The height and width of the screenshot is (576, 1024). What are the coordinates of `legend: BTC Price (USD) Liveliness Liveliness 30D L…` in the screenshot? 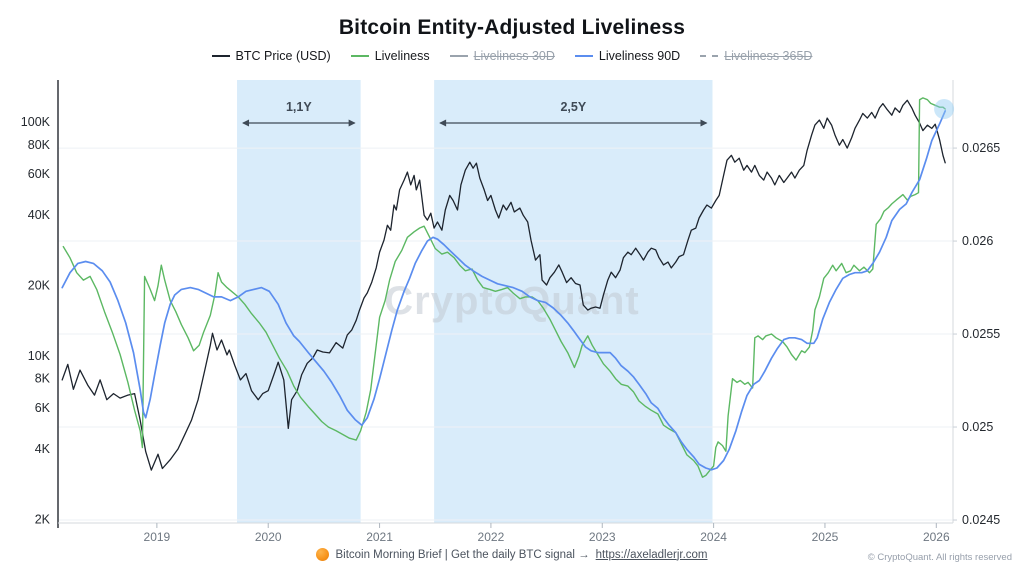 It's located at (512, 56).